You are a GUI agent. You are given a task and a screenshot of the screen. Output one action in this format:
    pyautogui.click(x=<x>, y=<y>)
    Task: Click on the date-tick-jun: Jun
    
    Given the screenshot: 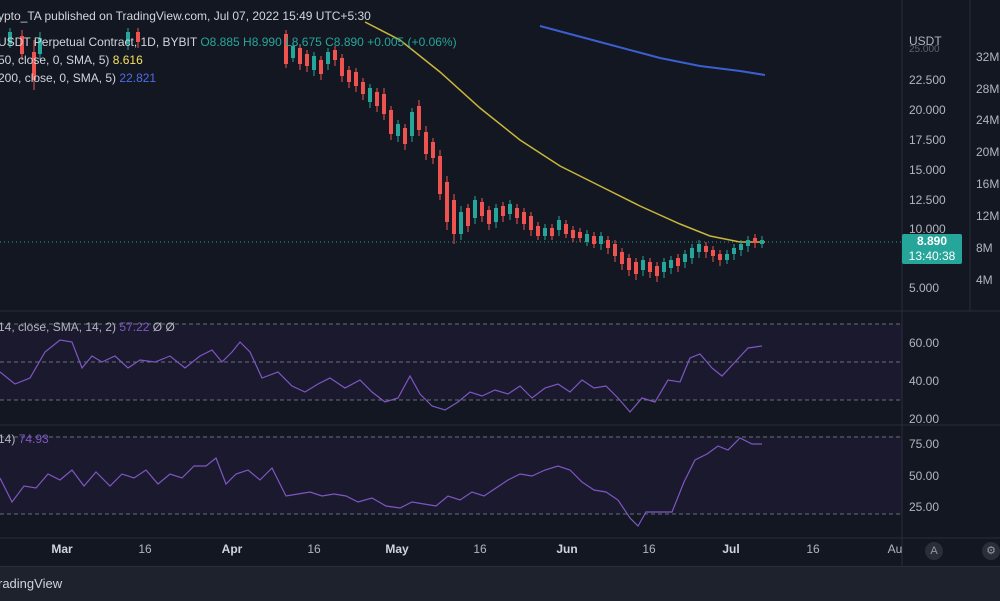 What is the action you would take?
    pyautogui.click(x=567, y=549)
    